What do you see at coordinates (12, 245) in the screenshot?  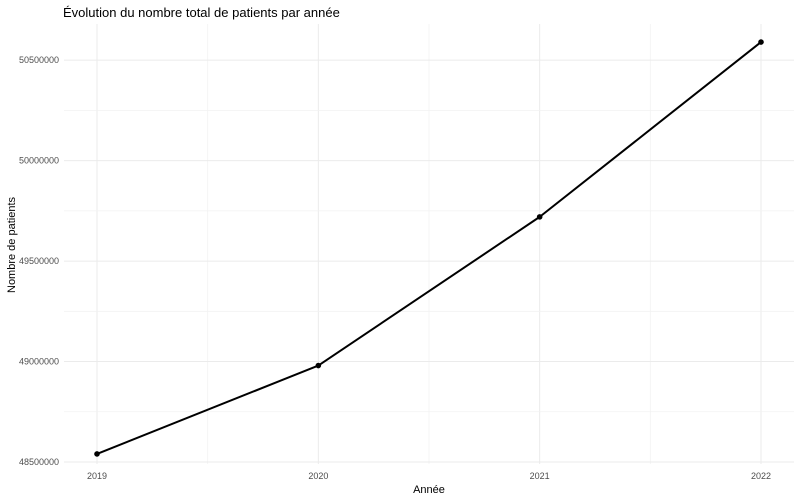 I see `y-axis-title: Nombre de patients` at bounding box center [12, 245].